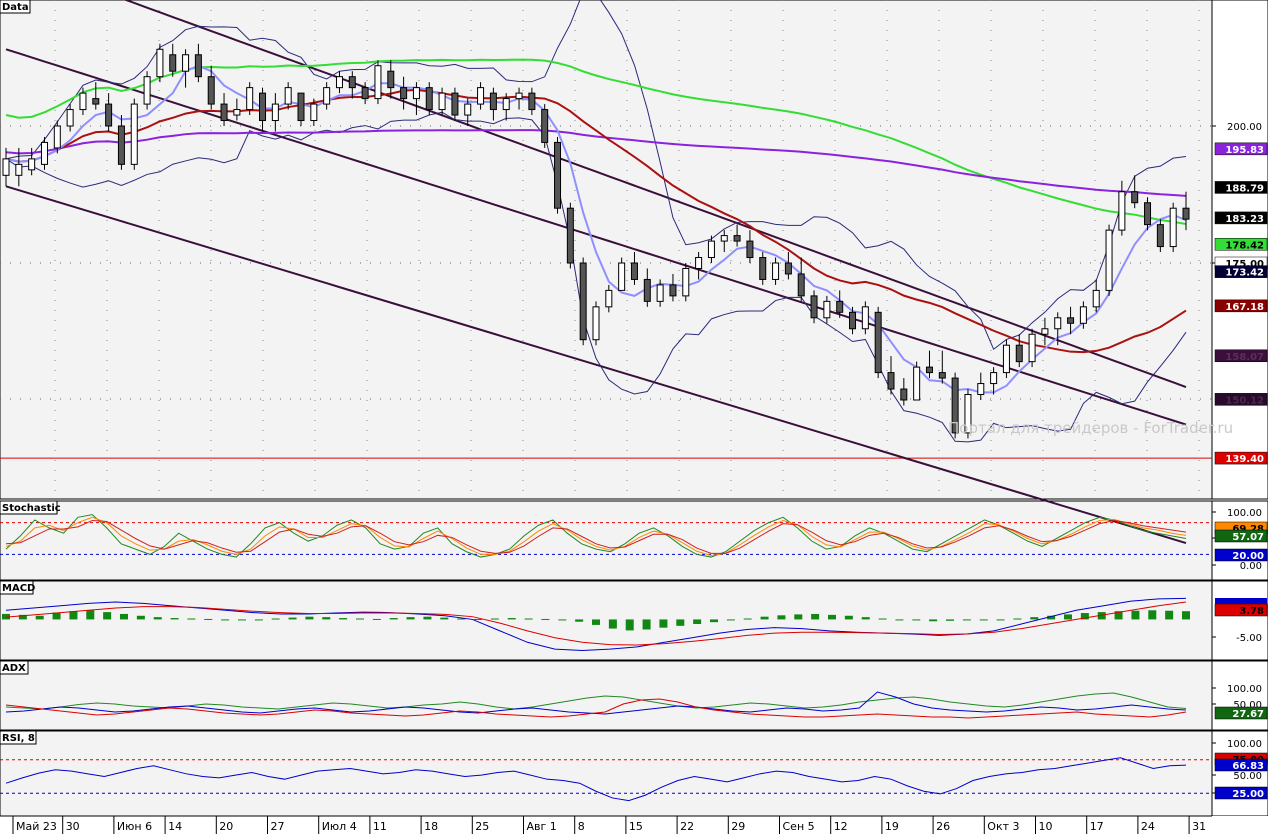 The height and width of the screenshot is (834, 1268). Describe the element at coordinates (134, 826) in the screenshot. I see `x-tick-label: Июн 6` at that location.